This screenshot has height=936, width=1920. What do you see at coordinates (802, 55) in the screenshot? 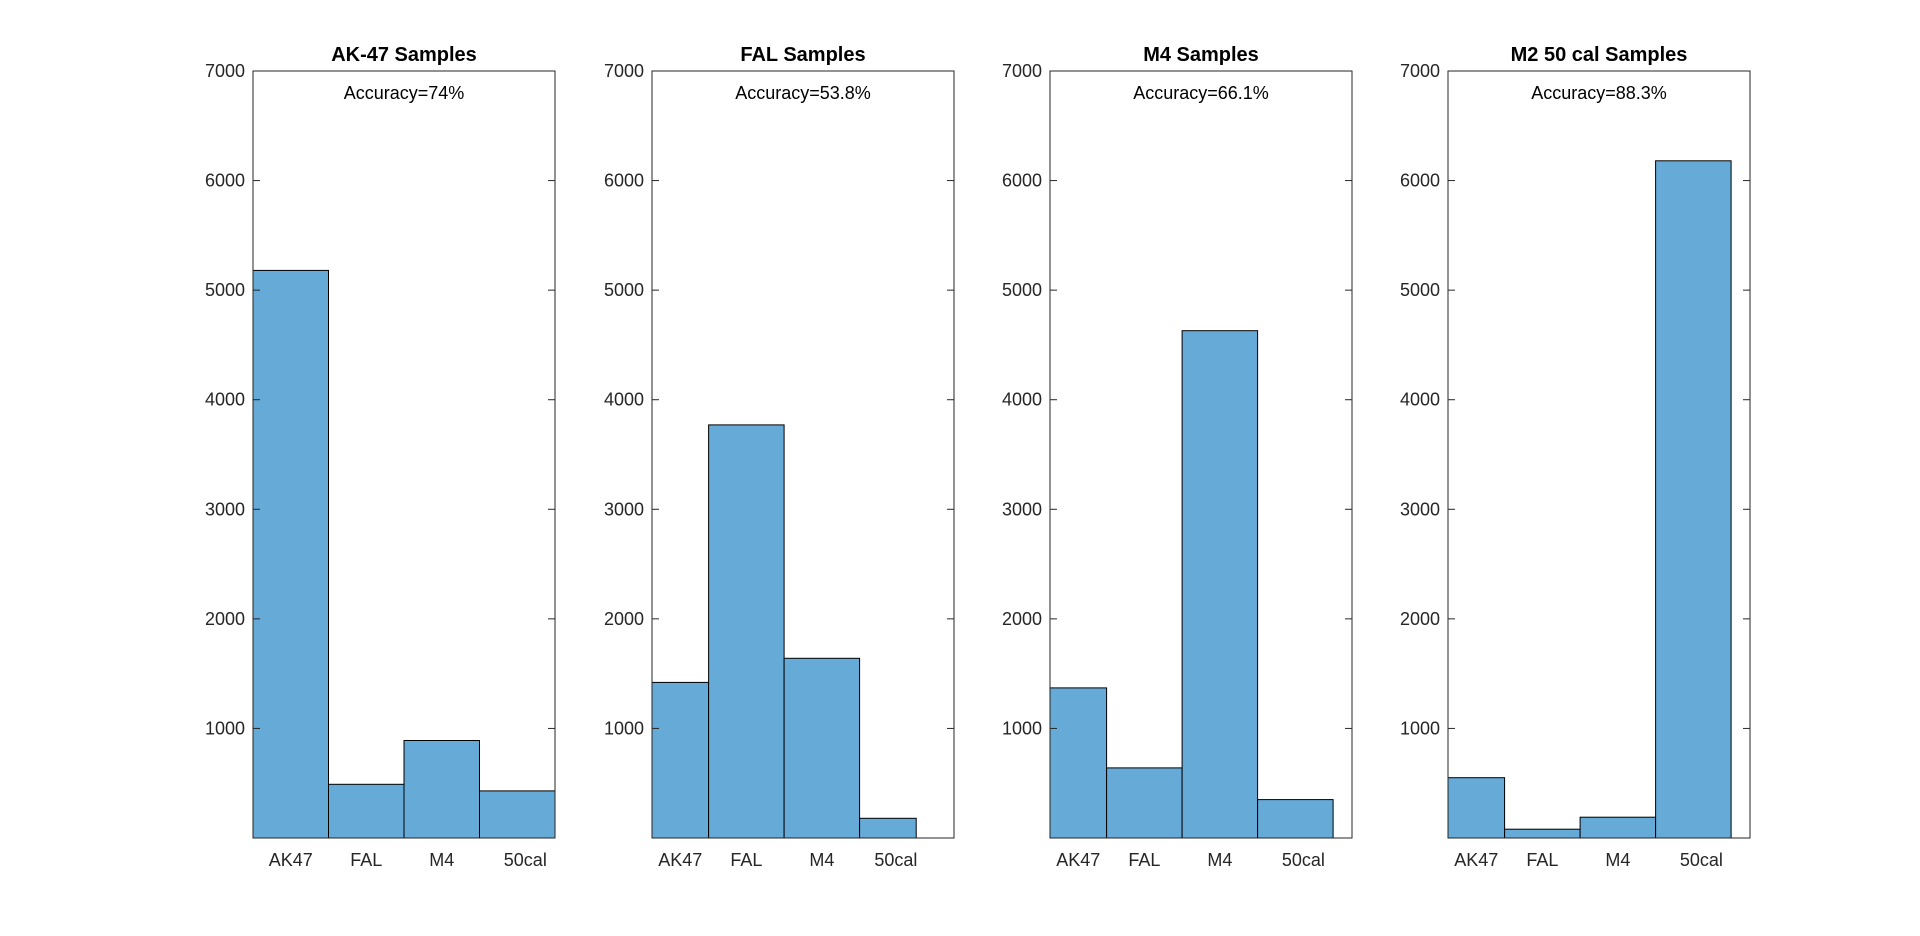
I see `panel-title: FAL Samples` at bounding box center [802, 55].